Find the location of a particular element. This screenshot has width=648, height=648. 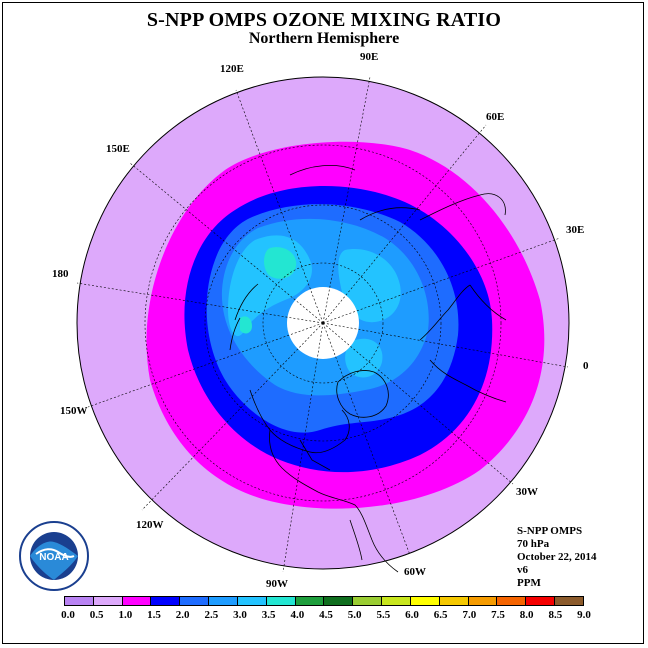

colorbar-tick-label: 7.5 is located at coordinates (498, 615).